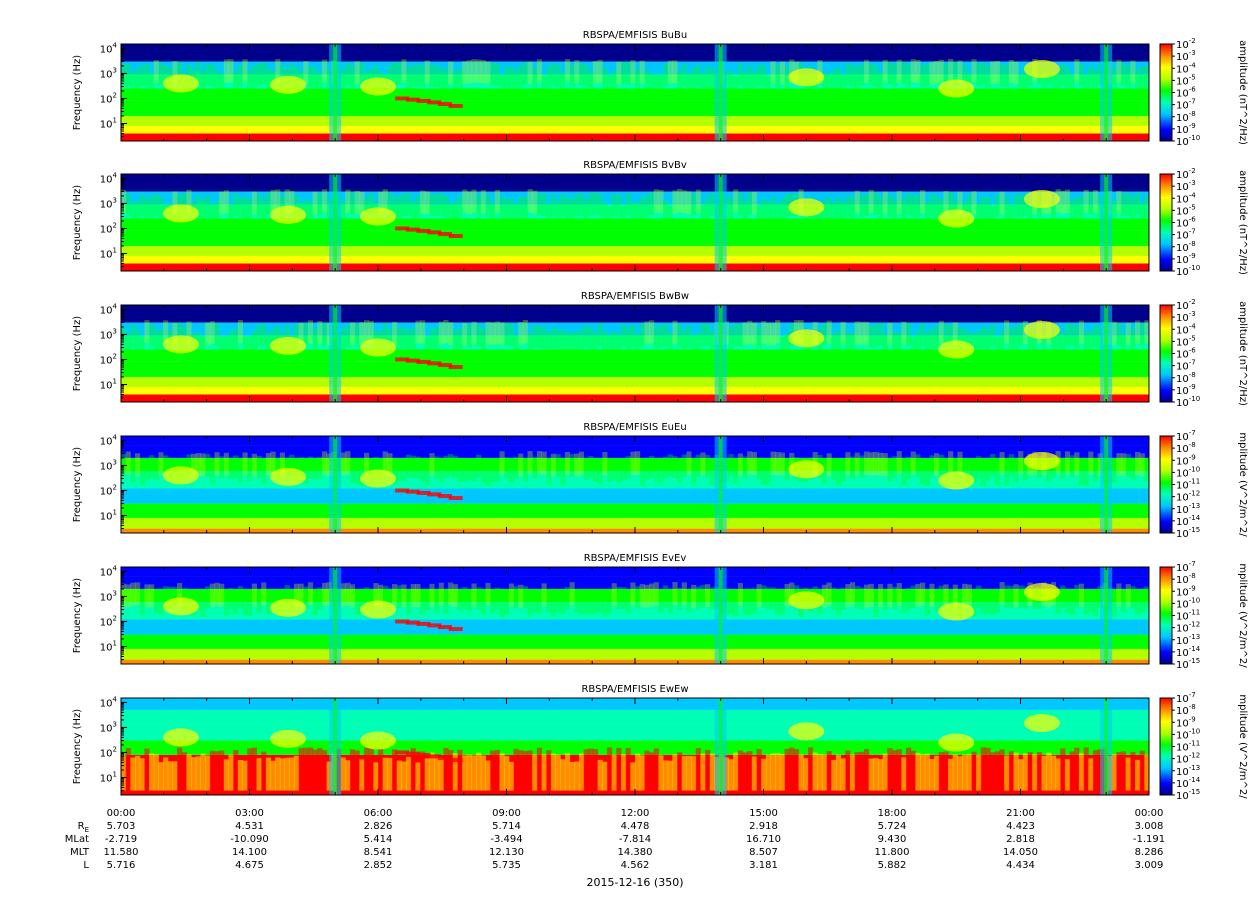 The height and width of the screenshot is (899, 1248). What do you see at coordinates (1020, 826) in the screenshot?
I see `ephemeris-value: 4.423` at bounding box center [1020, 826].